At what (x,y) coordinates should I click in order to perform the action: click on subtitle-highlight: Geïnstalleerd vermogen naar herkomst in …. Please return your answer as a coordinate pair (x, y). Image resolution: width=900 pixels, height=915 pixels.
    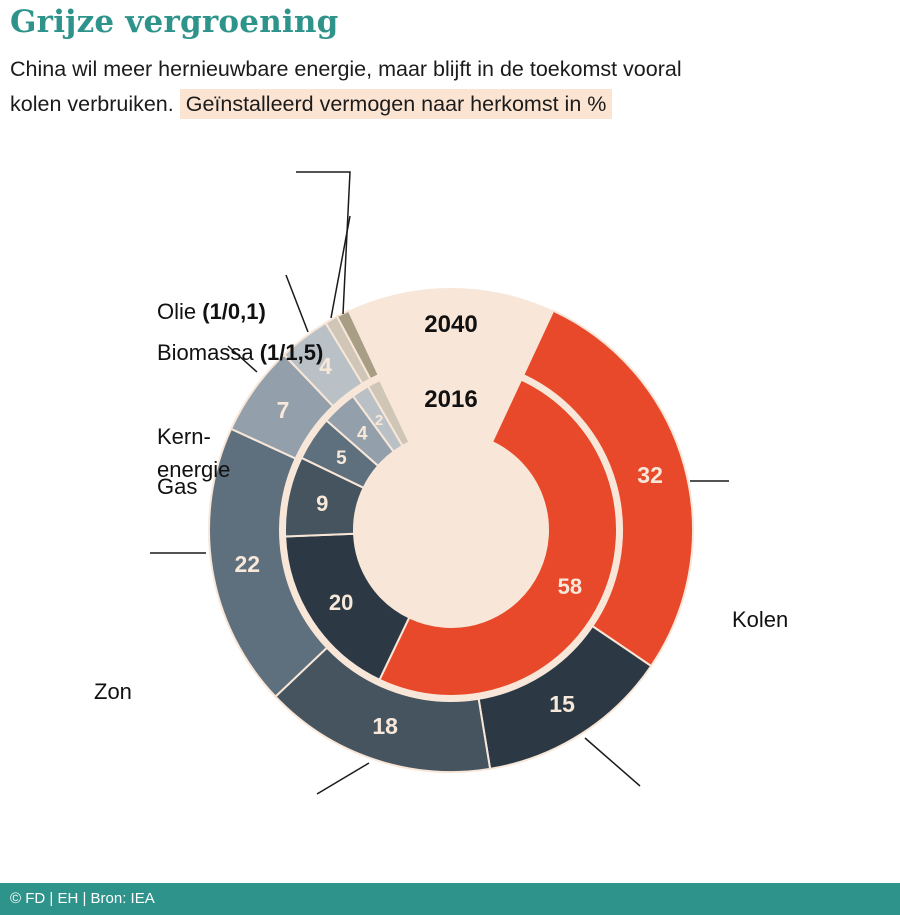
    Looking at the image, I should click on (396, 104).